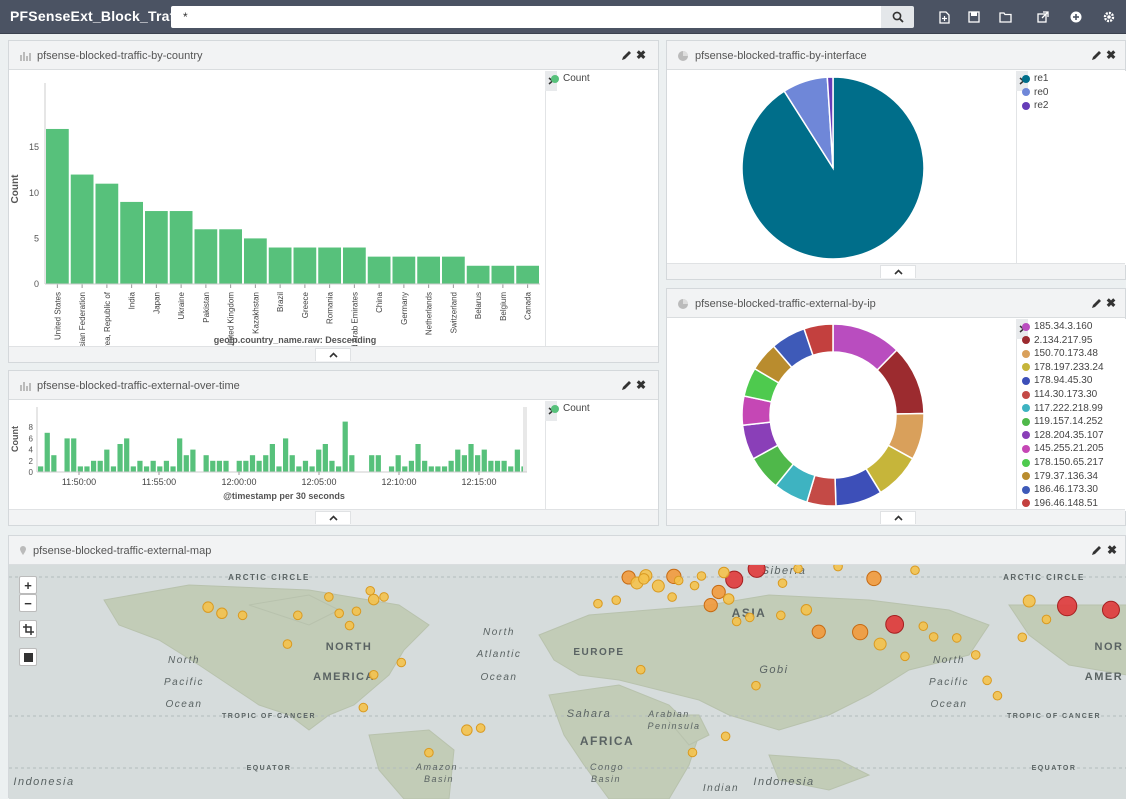  What do you see at coordinates (1041, 92) in the screenshot?
I see `legend-label: re0` at bounding box center [1041, 92].